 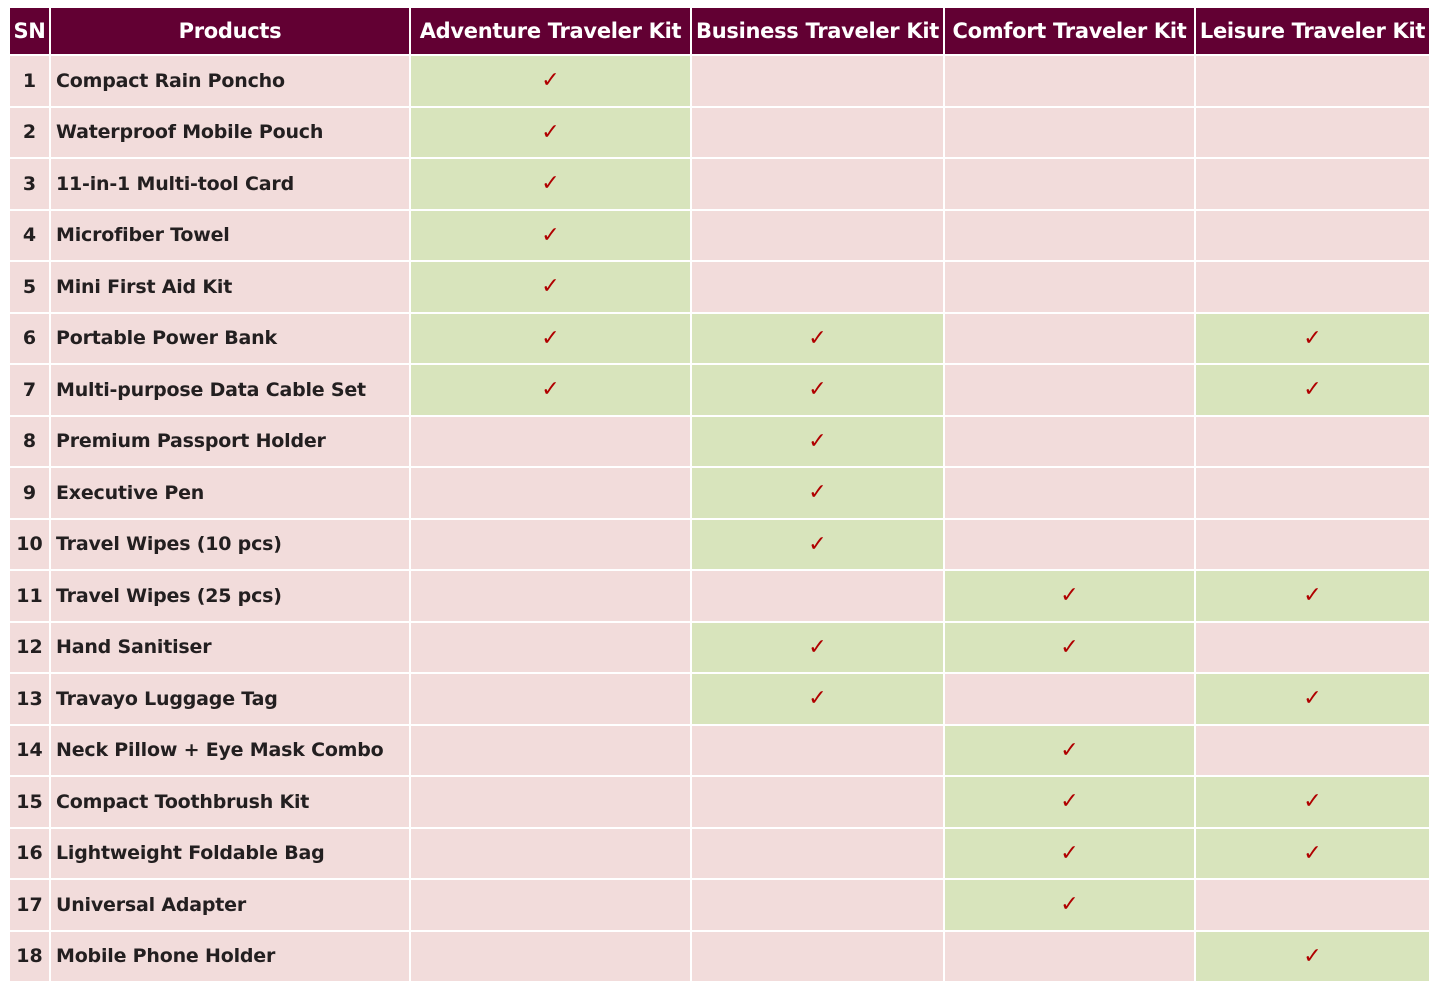 What do you see at coordinates (230, 235) in the screenshot?
I see `row-product-name: Microfiber Towel` at bounding box center [230, 235].